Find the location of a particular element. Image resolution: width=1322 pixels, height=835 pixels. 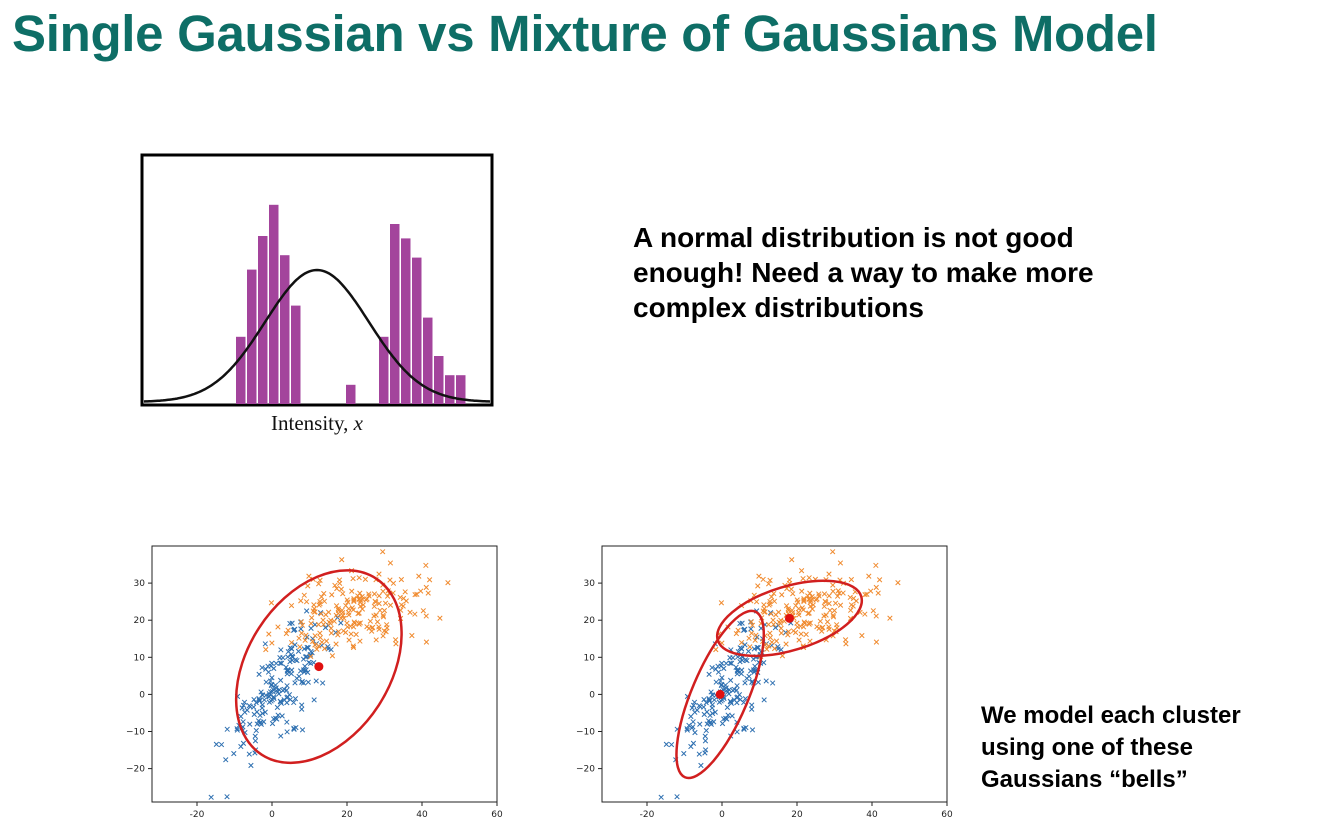

mixture-gaussian-scatter: -20 0 20 40 60 30 20 10 0 −10 −20 is located at coordinates (764, 682).